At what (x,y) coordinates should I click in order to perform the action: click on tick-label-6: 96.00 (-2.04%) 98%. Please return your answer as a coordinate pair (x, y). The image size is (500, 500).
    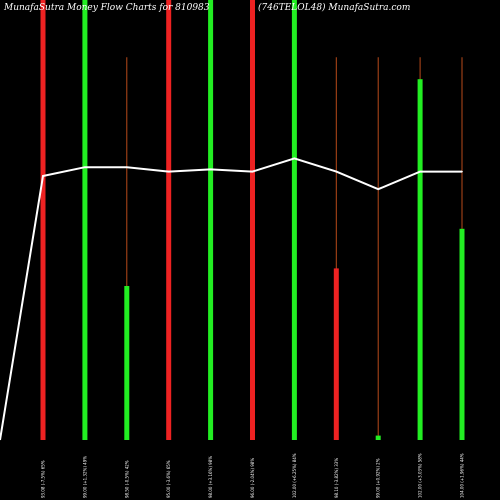
    Looking at the image, I should click on (252, 478).